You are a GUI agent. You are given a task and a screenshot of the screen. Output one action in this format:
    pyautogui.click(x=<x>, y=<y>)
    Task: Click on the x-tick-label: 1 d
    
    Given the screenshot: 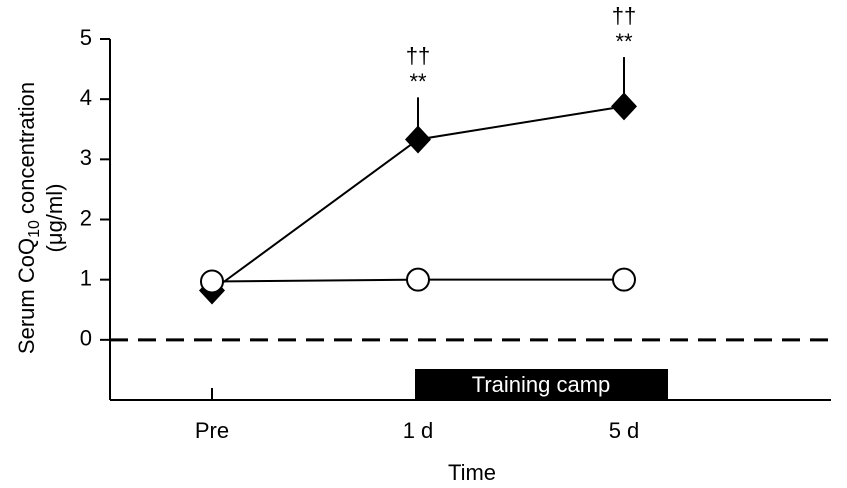 What is the action you would take?
    pyautogui.click(x=418, y=430)
    